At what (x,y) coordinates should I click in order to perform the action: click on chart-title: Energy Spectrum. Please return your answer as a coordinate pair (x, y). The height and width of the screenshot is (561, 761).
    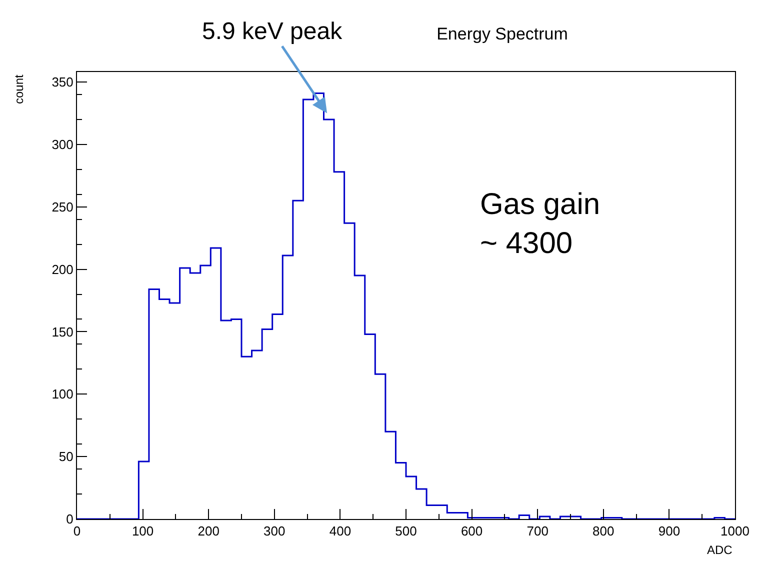
    Looking at the image, I should click on (502, 34).